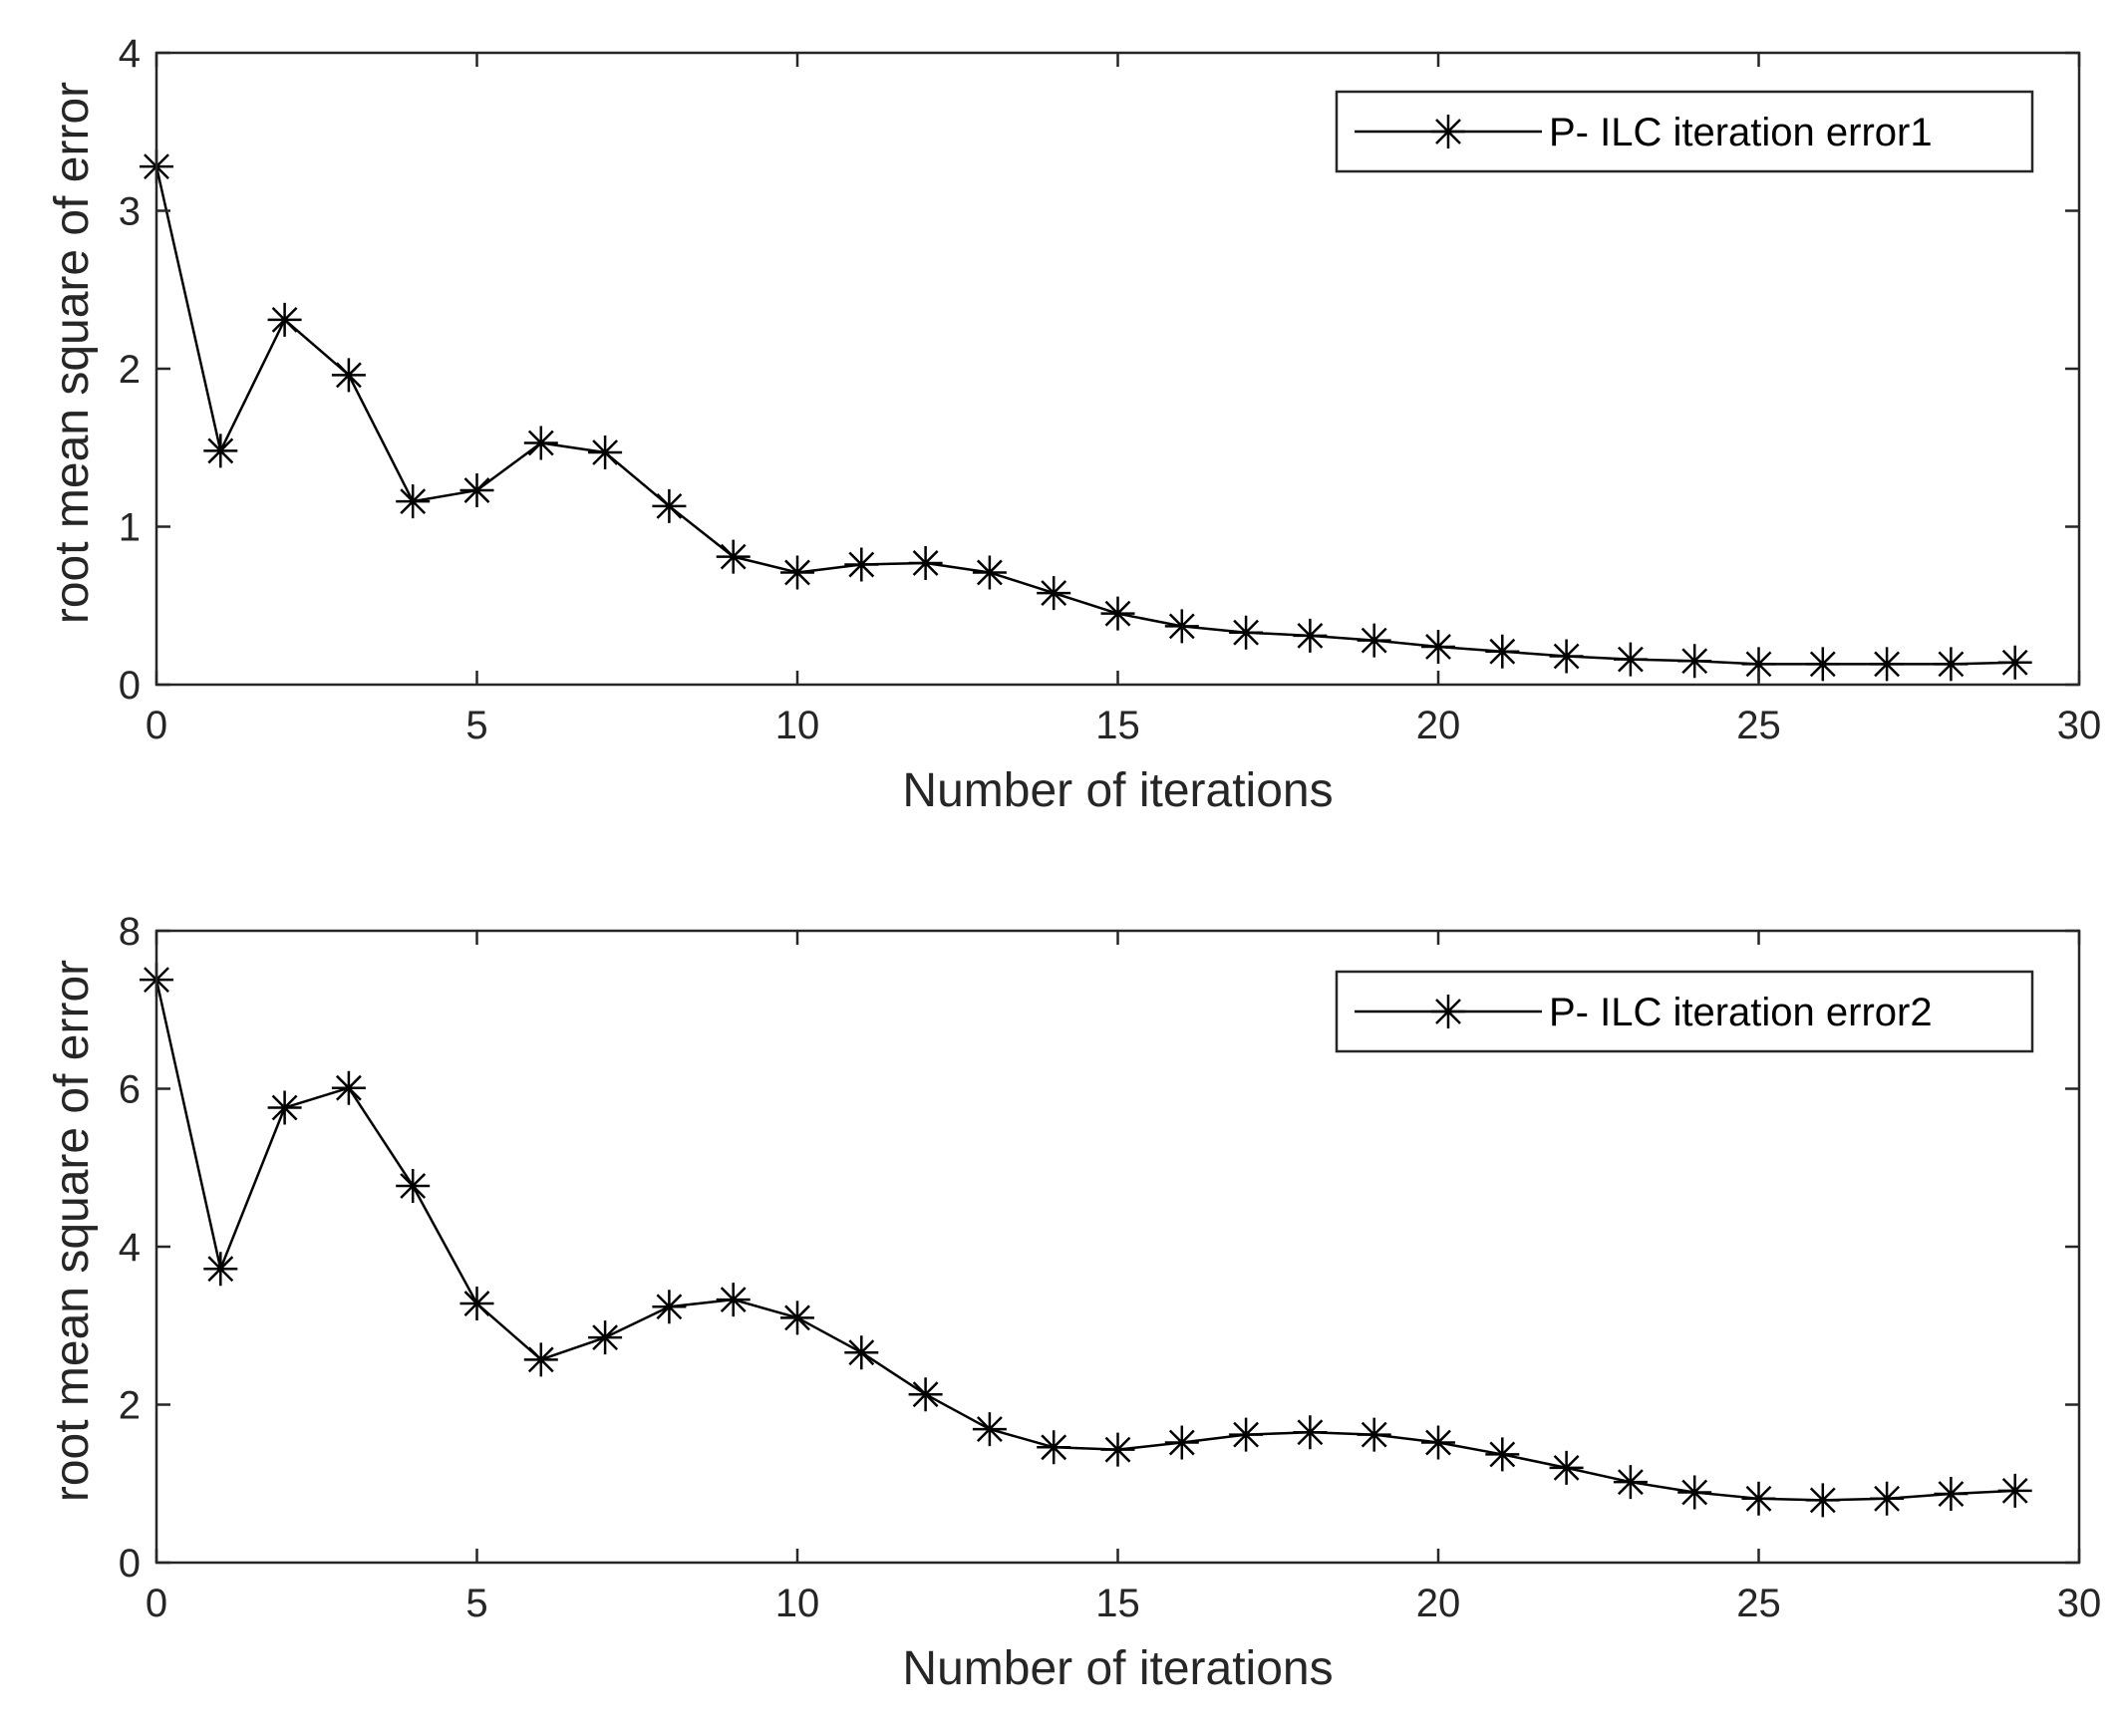 Image resolution: width=2123 pixels, height=1736 pixels. I want to click on bottom-y-tick-label-1: 2, so click(130, 1406).